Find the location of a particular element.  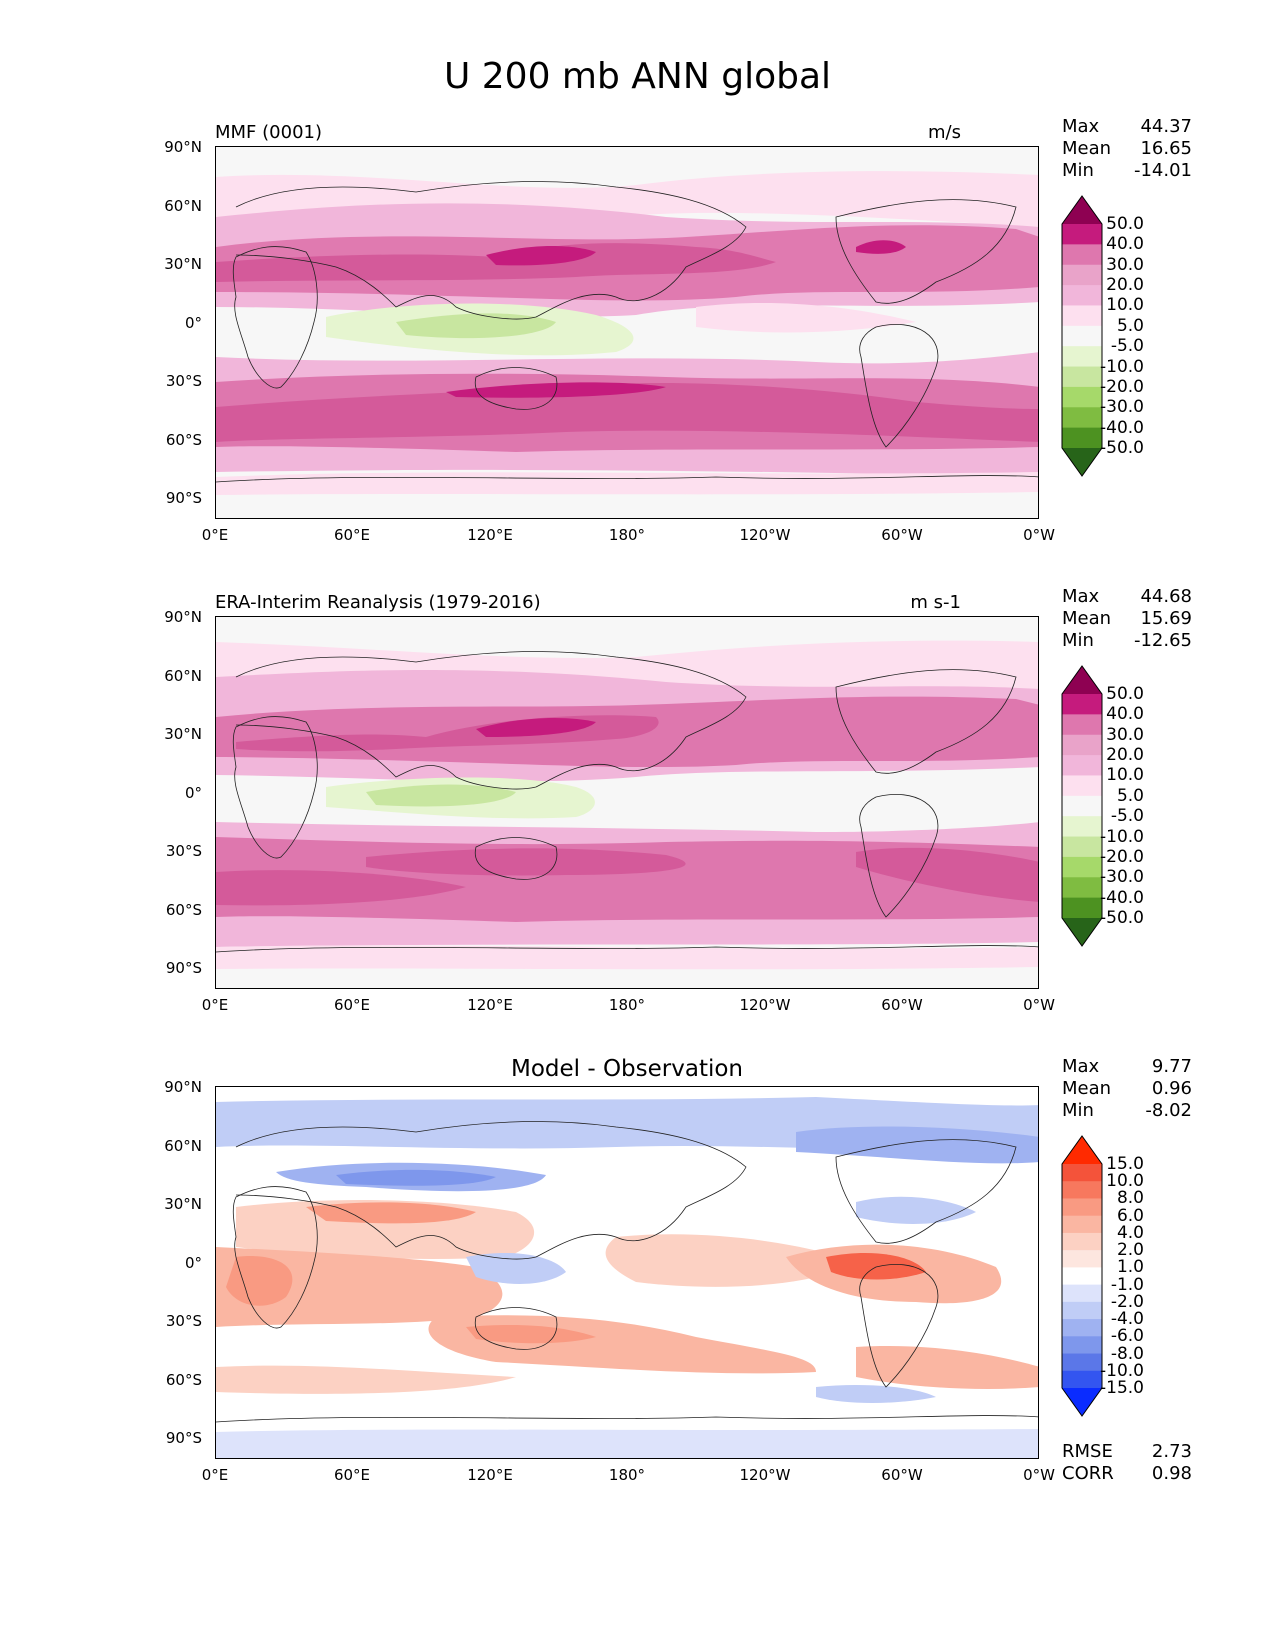

lon-label: 180° is located at coordinates (627, 1005).